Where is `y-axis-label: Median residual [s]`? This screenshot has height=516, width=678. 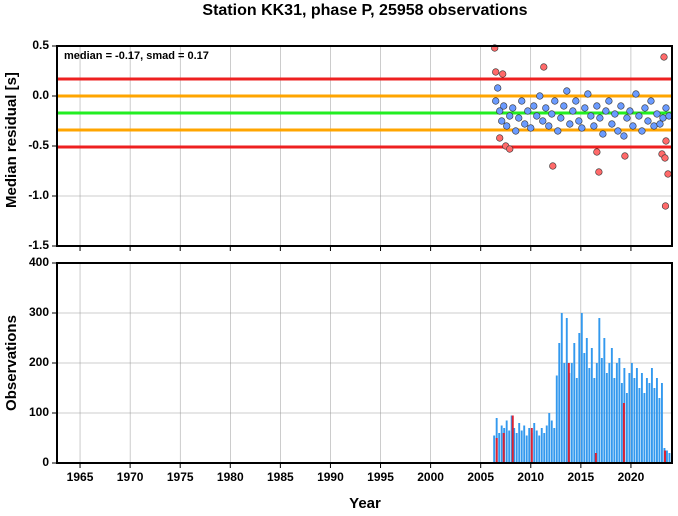
y-axis-label: Median residual [s] is located at coordinates (11, 140).